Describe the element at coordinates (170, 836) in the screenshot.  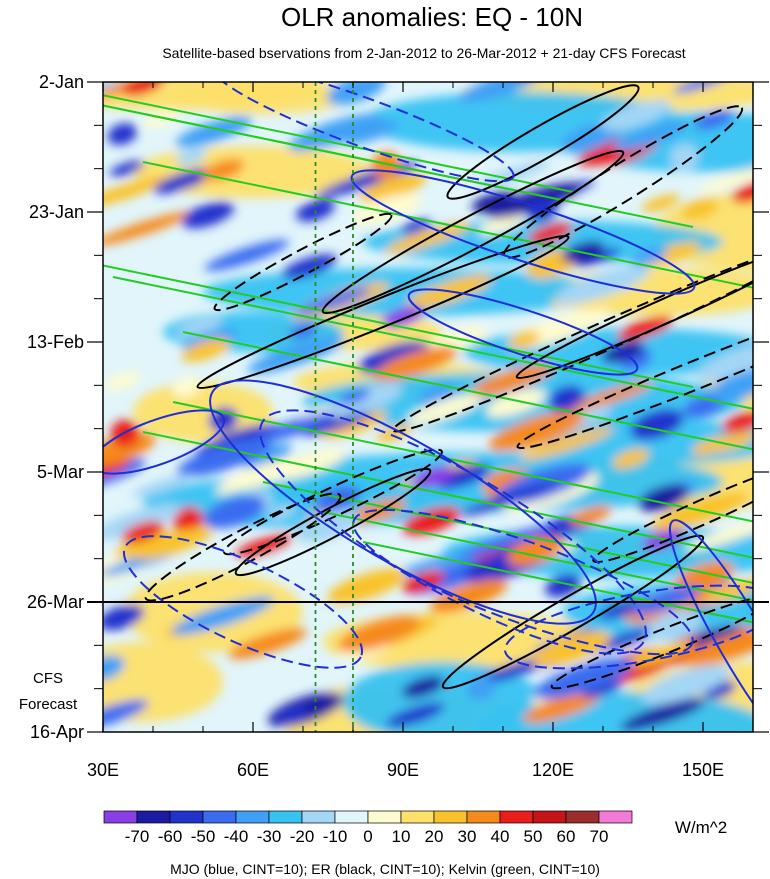
I see `colorbar-label: -60` at that location.